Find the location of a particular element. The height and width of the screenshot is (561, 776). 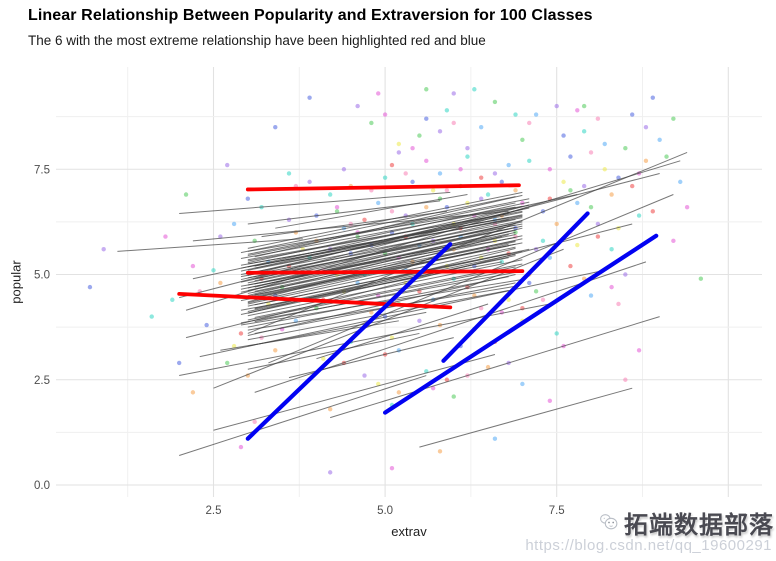

y-tick-label: 7.5 is located at coordinates (42, 170).